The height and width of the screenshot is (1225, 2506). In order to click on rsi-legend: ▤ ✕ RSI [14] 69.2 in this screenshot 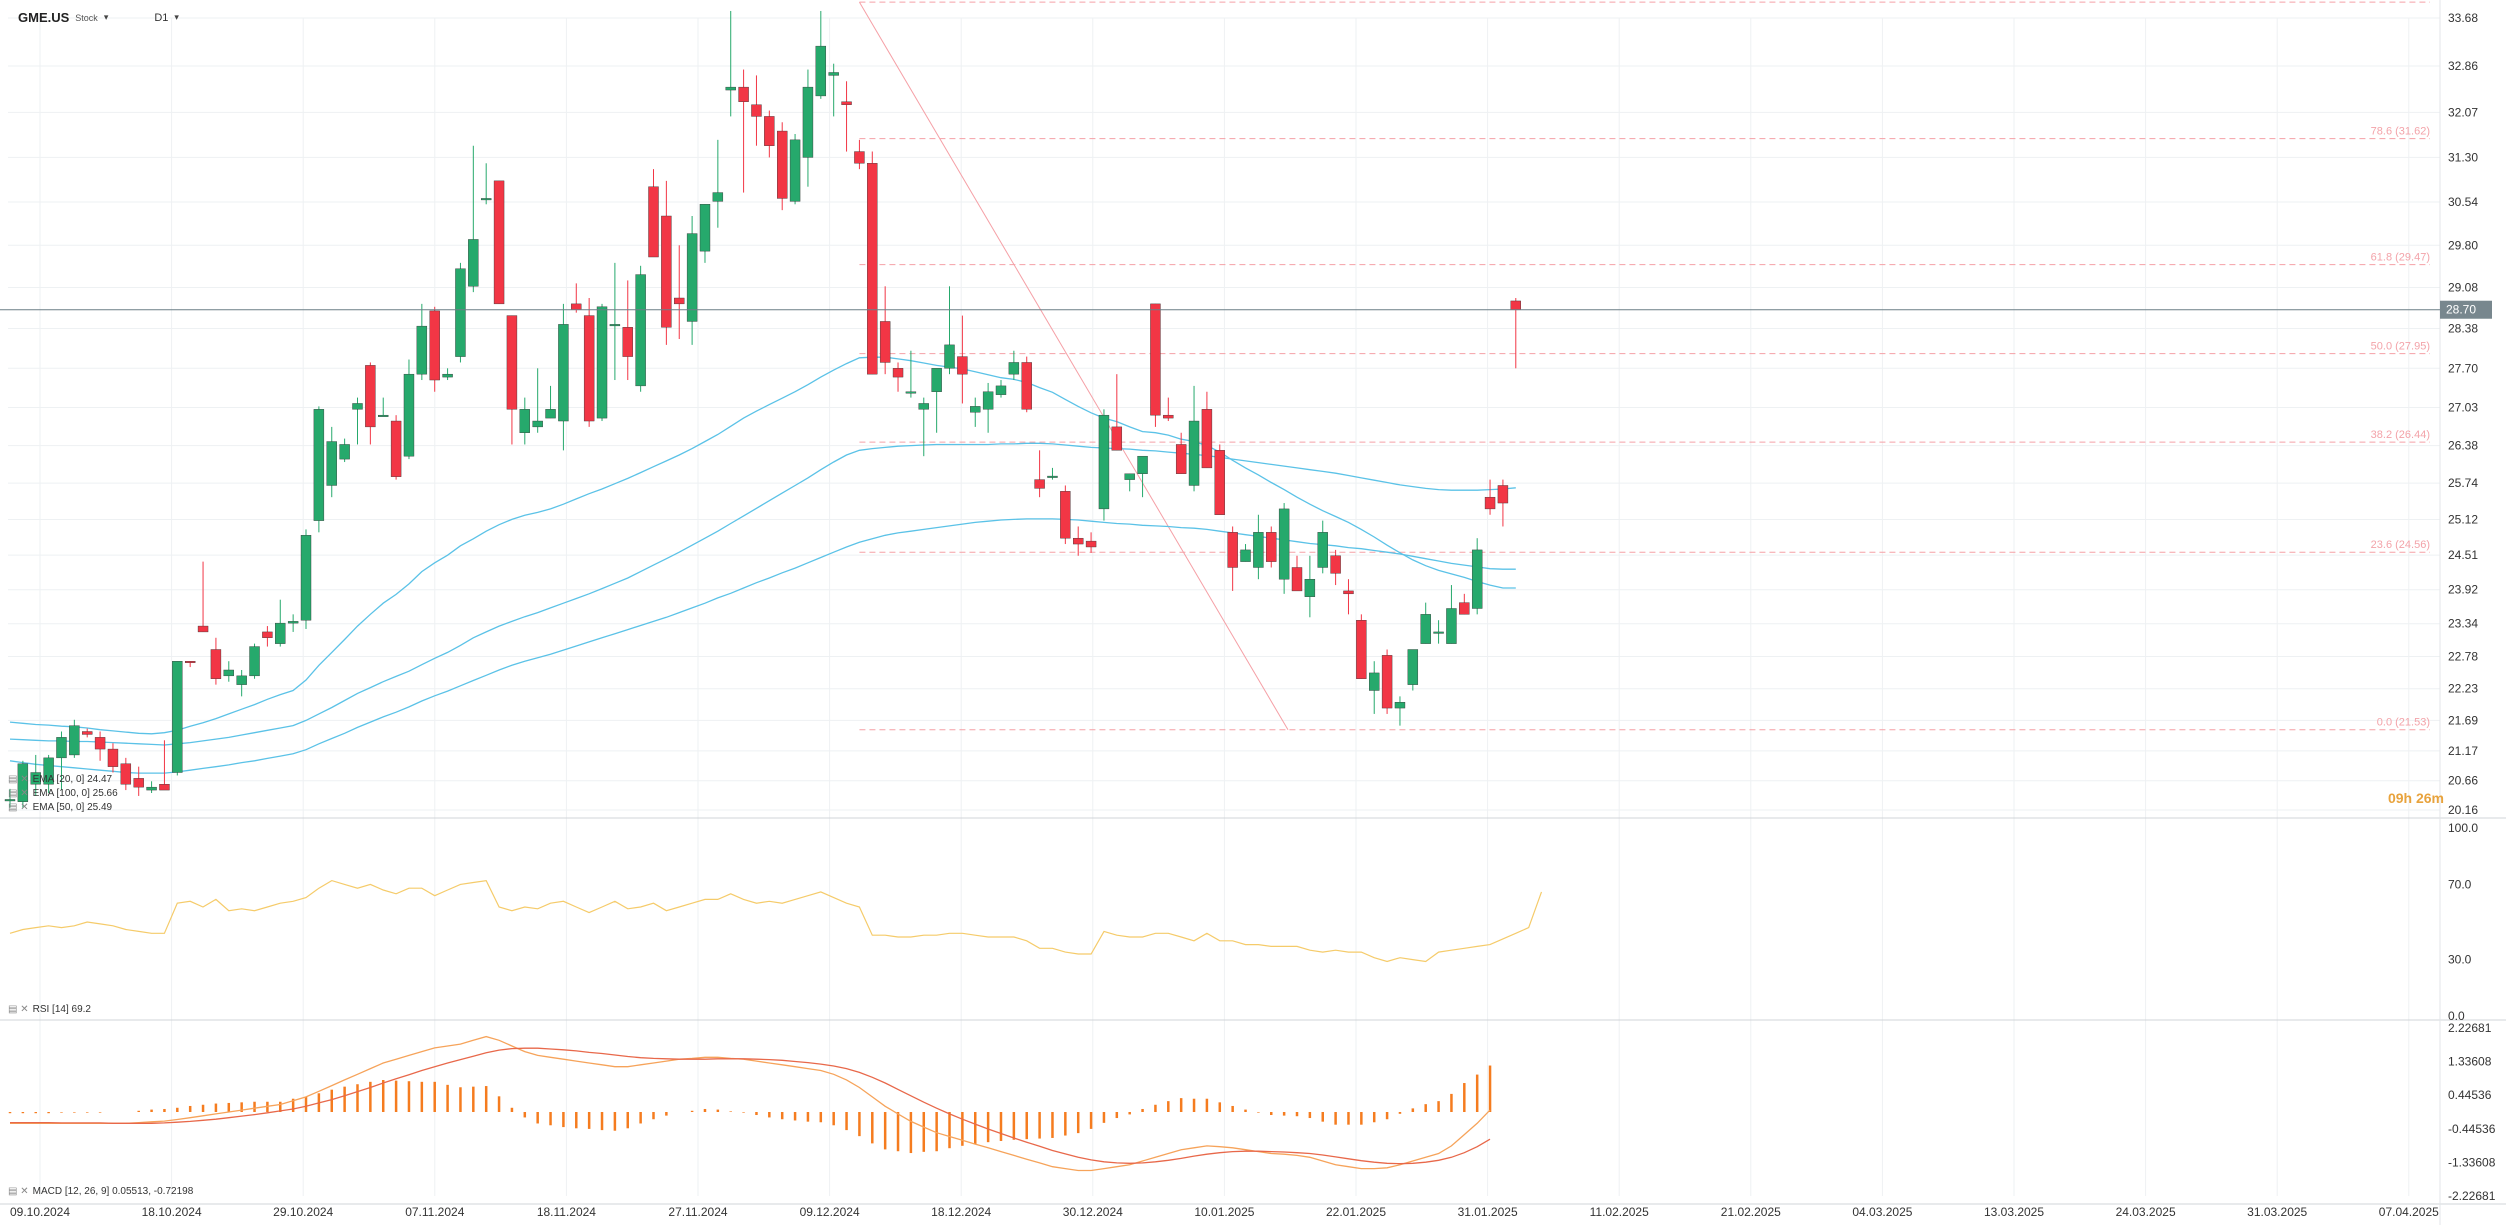, I will do `click(49, 1009)`.